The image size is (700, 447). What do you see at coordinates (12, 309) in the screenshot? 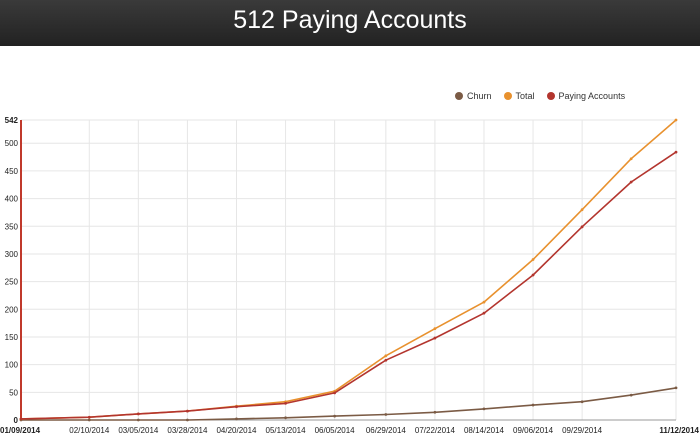
I see `y-tick-label: 200` at bounding box center [12, 309].